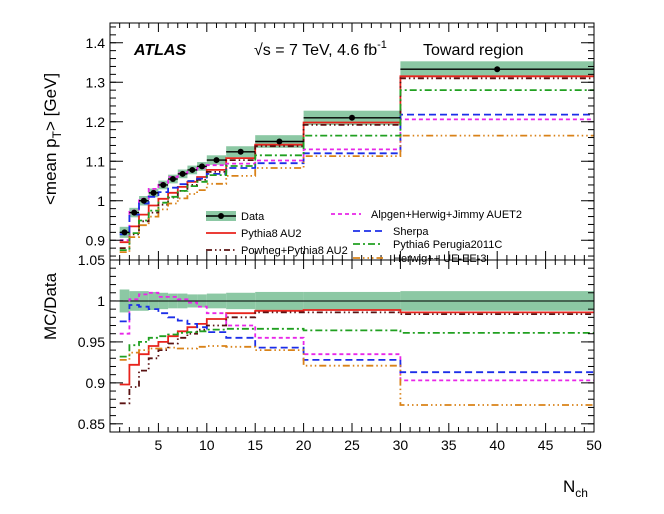 This screenshot has height=514, width=664. I want to click on legend-label-pythia8-au2: Pythia8 AU2, so click(271, 234).